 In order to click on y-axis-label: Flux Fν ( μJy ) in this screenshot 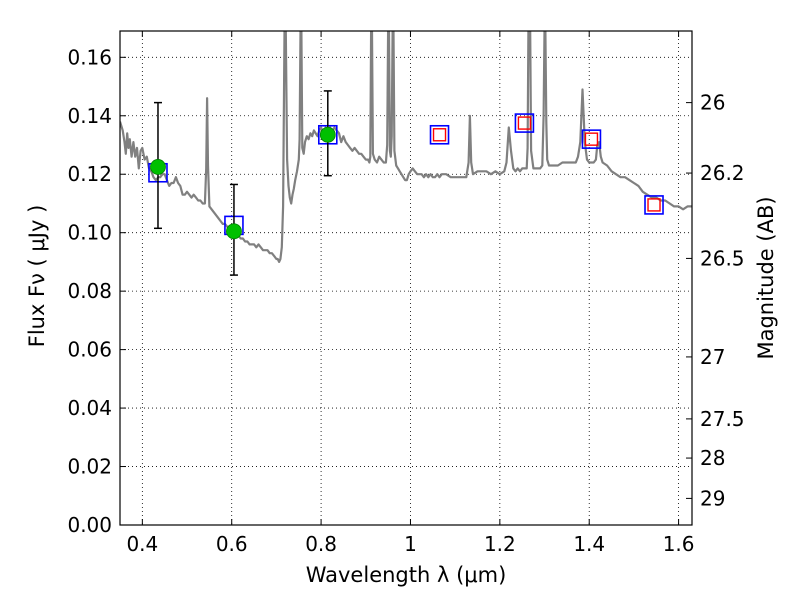, I will do `click(37, 276)`.